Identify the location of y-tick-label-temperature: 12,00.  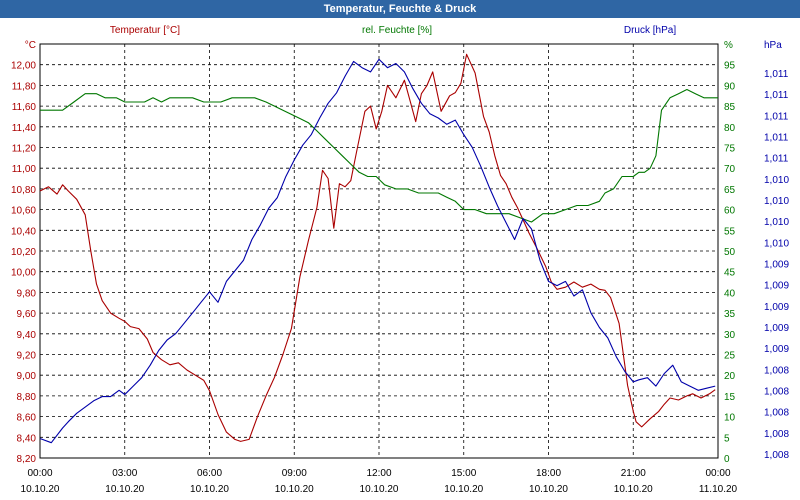
(23, 66).